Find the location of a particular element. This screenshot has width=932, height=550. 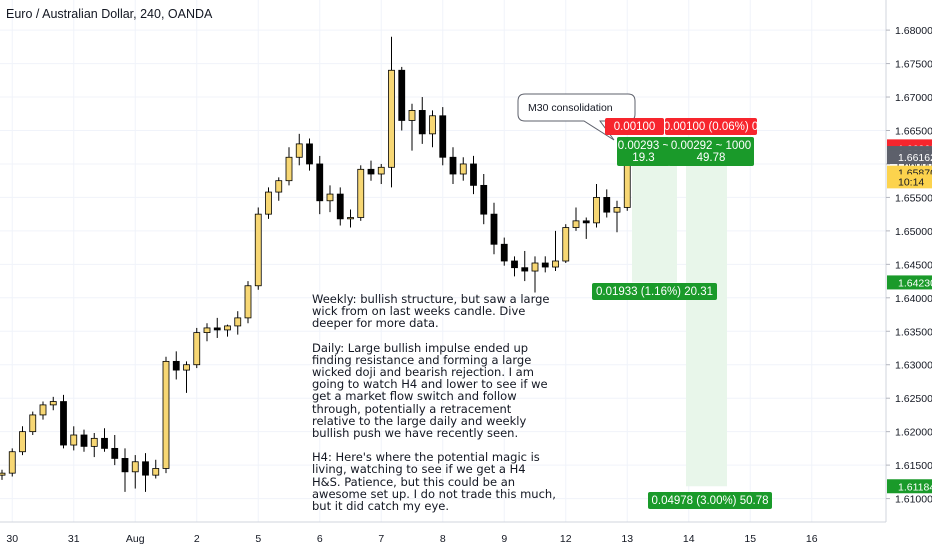

y-tick-label: 1.65500 is located at coordinates (913, 198).